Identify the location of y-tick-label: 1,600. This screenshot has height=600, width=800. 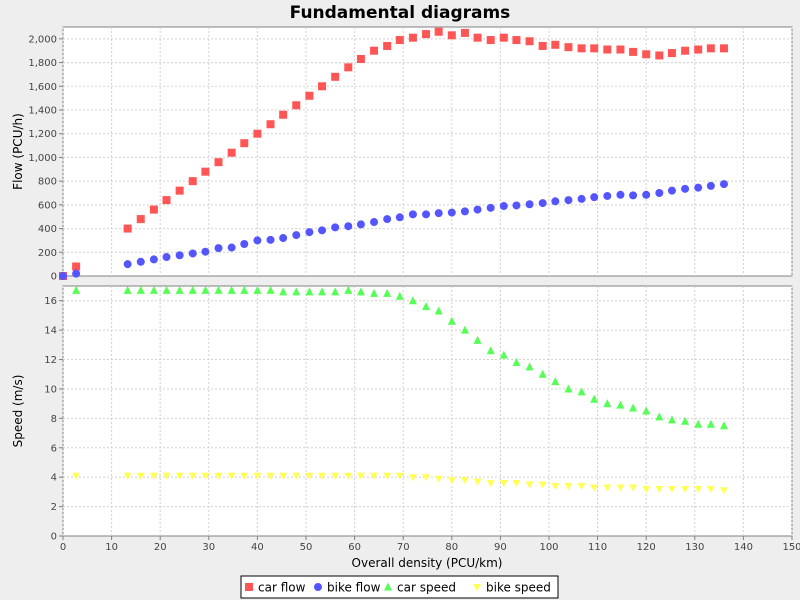
(42, 87).